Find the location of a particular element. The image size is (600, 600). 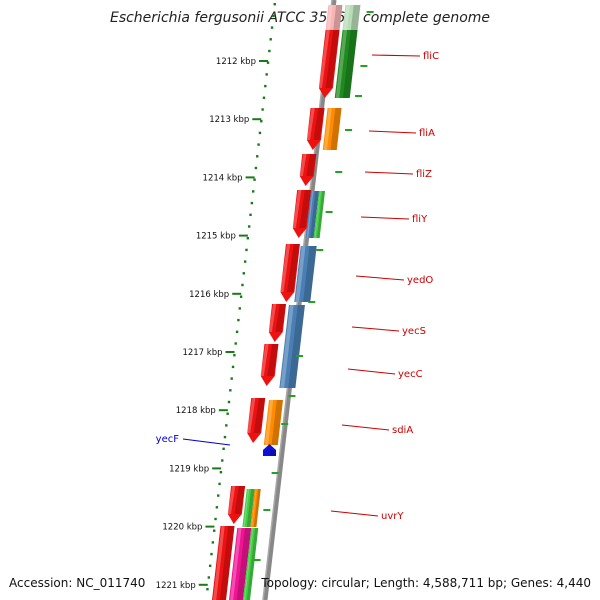

gene-sdiA is located at coordinates (273, 422).